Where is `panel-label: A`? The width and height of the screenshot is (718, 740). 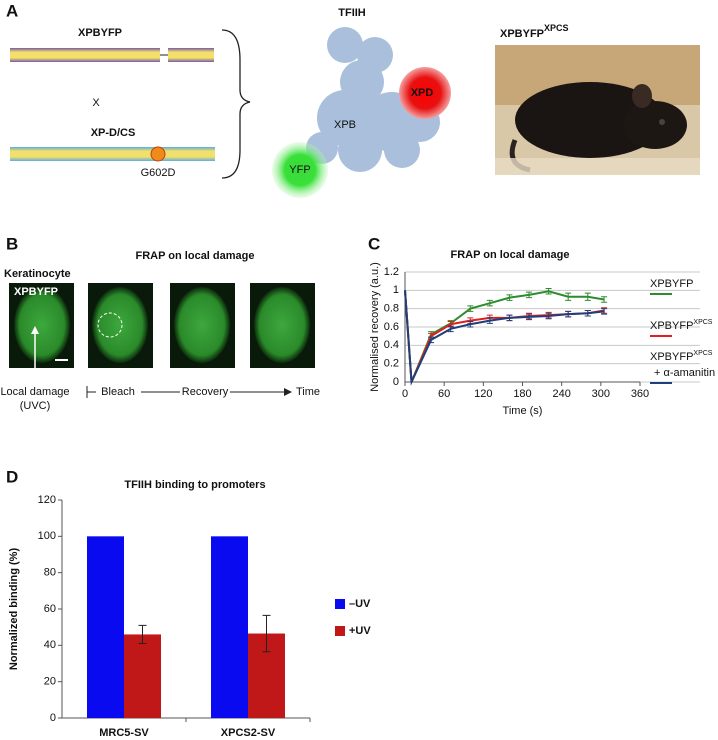 panel-label: A is located at coordinates (12, 10).